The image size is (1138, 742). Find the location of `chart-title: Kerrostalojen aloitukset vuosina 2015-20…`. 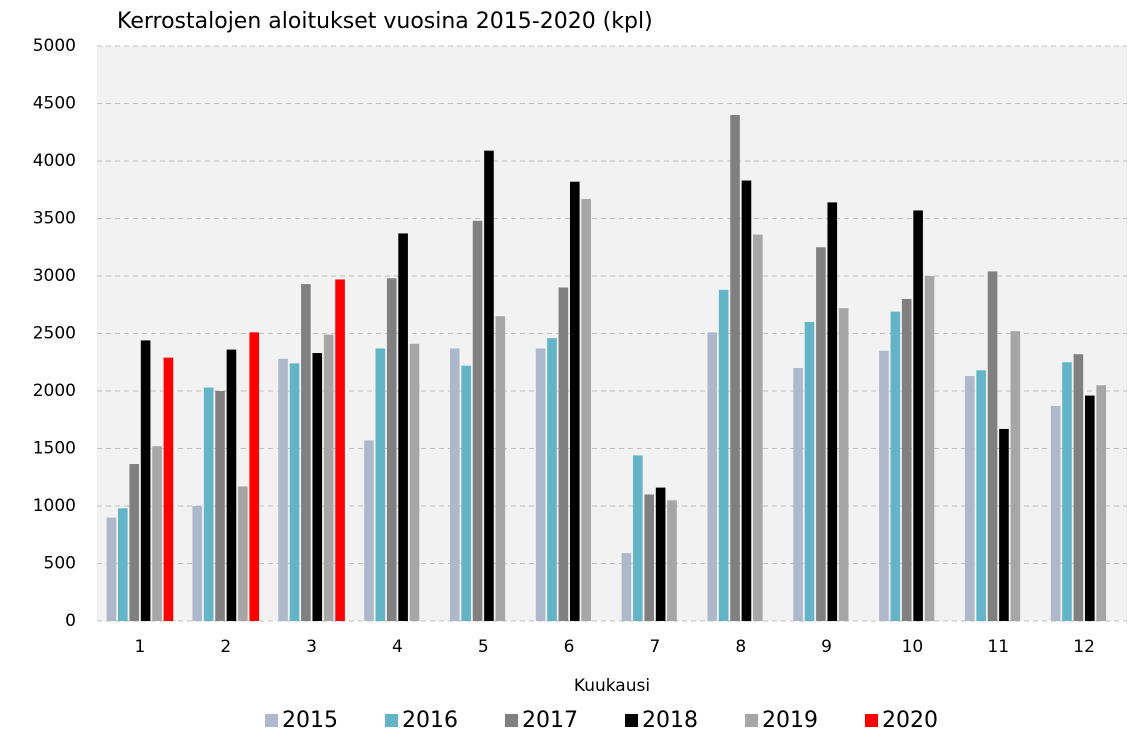

chart-title: Kerrostalojen aloitukset vuosina 2015-20… is located at coordinates (385, 21).